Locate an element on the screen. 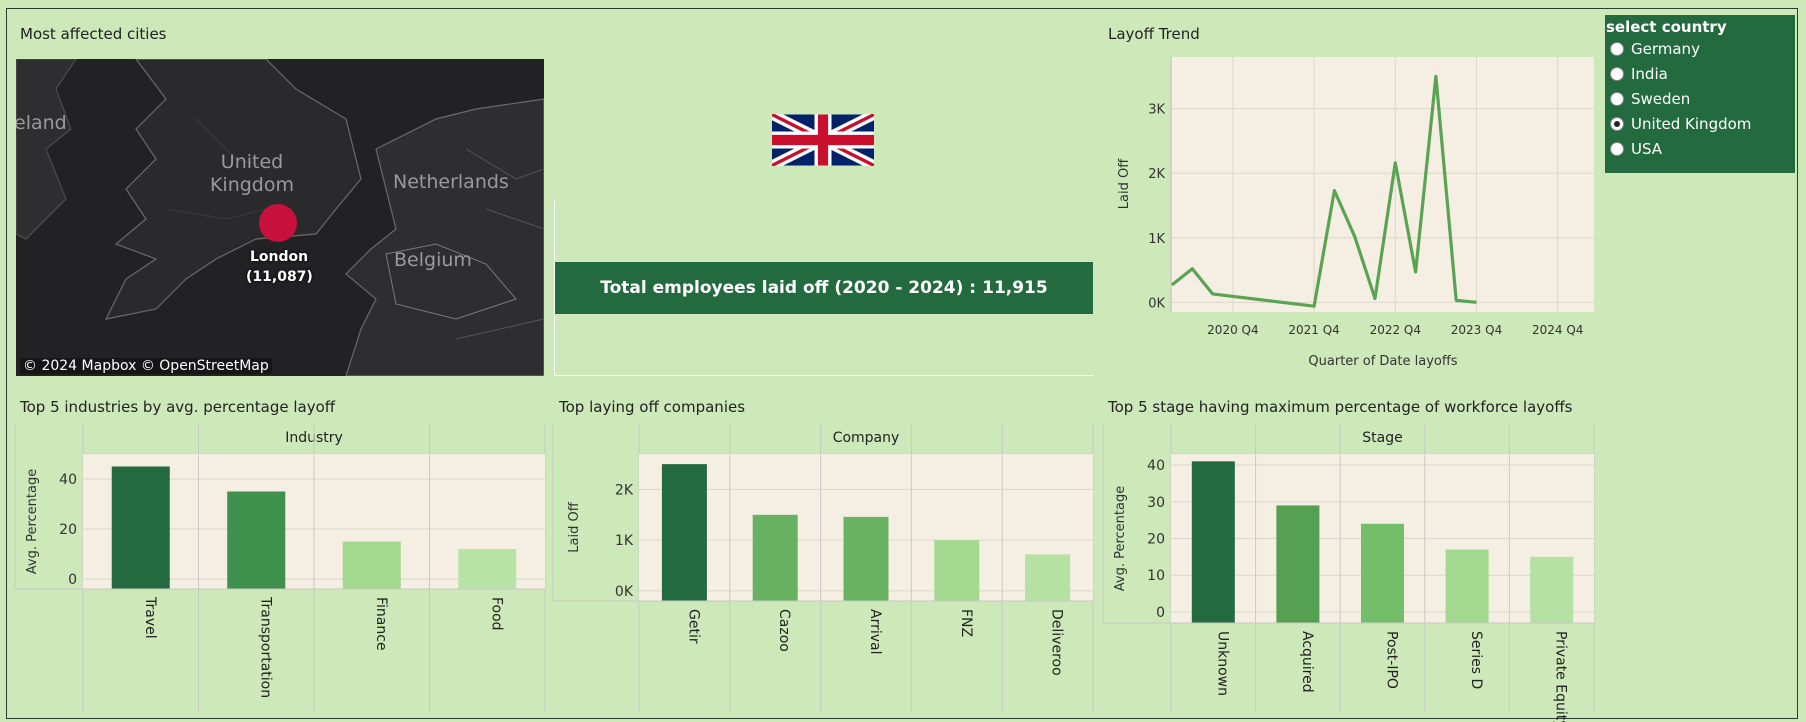 The width and height of the screenshot is (1806, 722). map-panel-title: Most affected cities is located at coordinates (93, 34).